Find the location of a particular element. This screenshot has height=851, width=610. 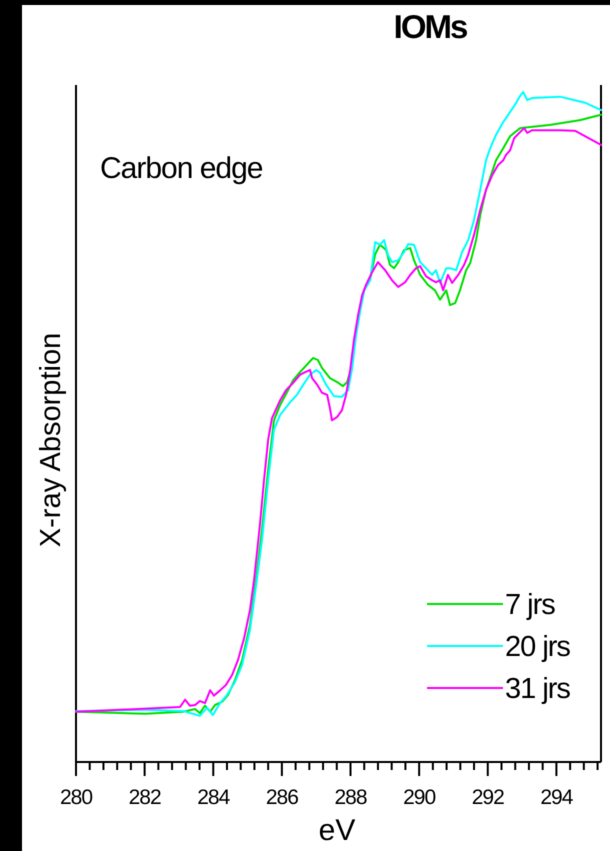

x-tick-label: 280 is located at coordinates (76, 797).